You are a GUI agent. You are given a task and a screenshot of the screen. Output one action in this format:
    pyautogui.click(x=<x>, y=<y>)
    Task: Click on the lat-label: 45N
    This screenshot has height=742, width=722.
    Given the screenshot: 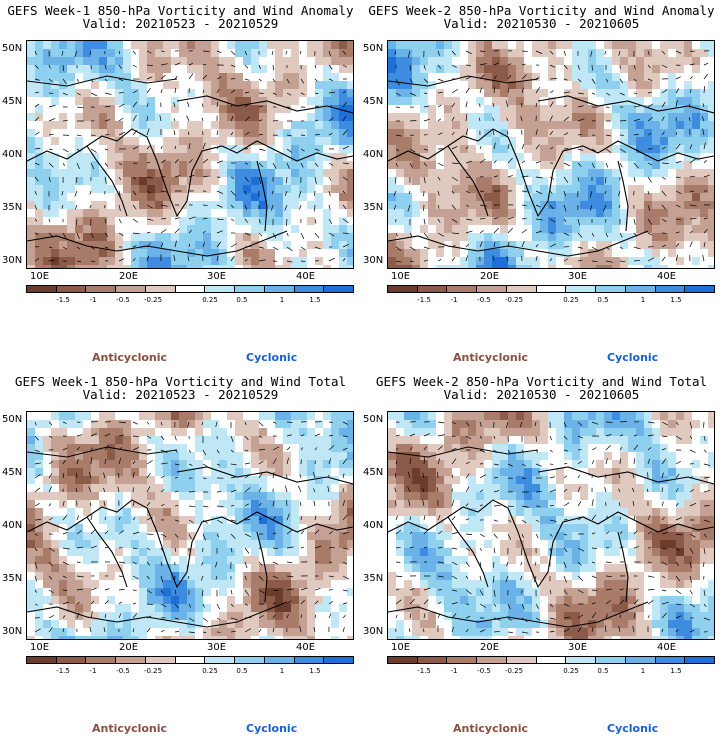 What is the action you would take?
    pyautogui.click(x=12, y=101)
    